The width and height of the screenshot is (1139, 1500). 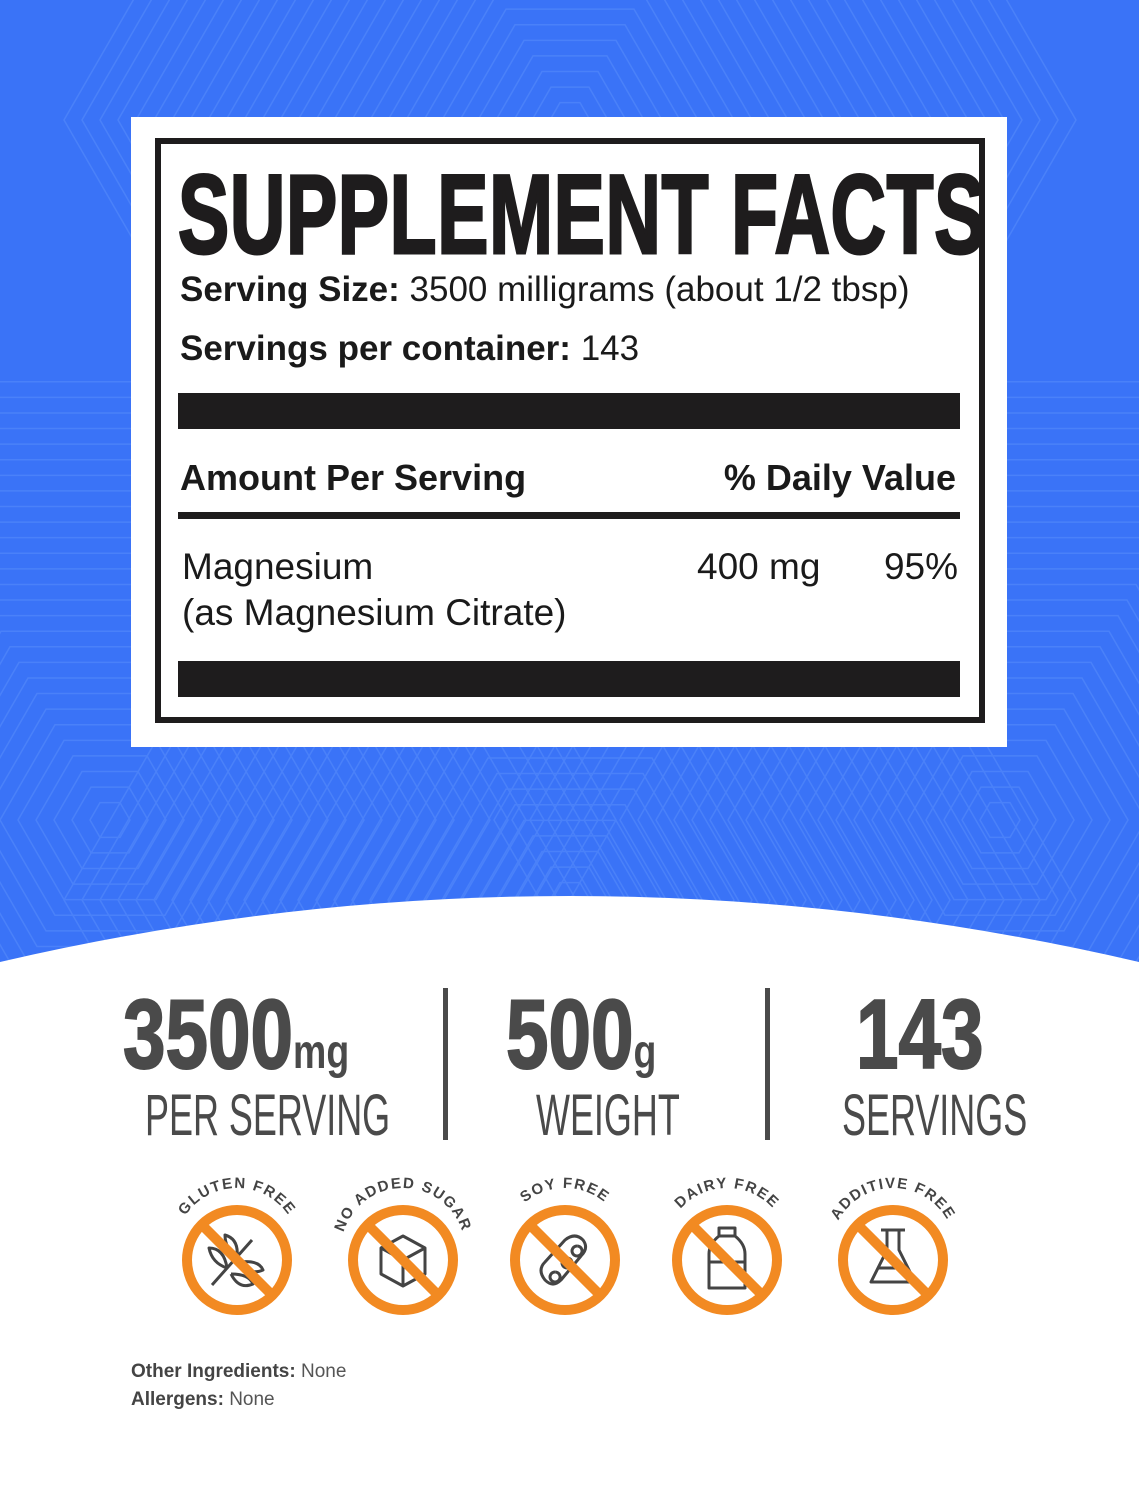 I want to click on servings-per-container: Servings per container: 143, so click(x=409, y=349).